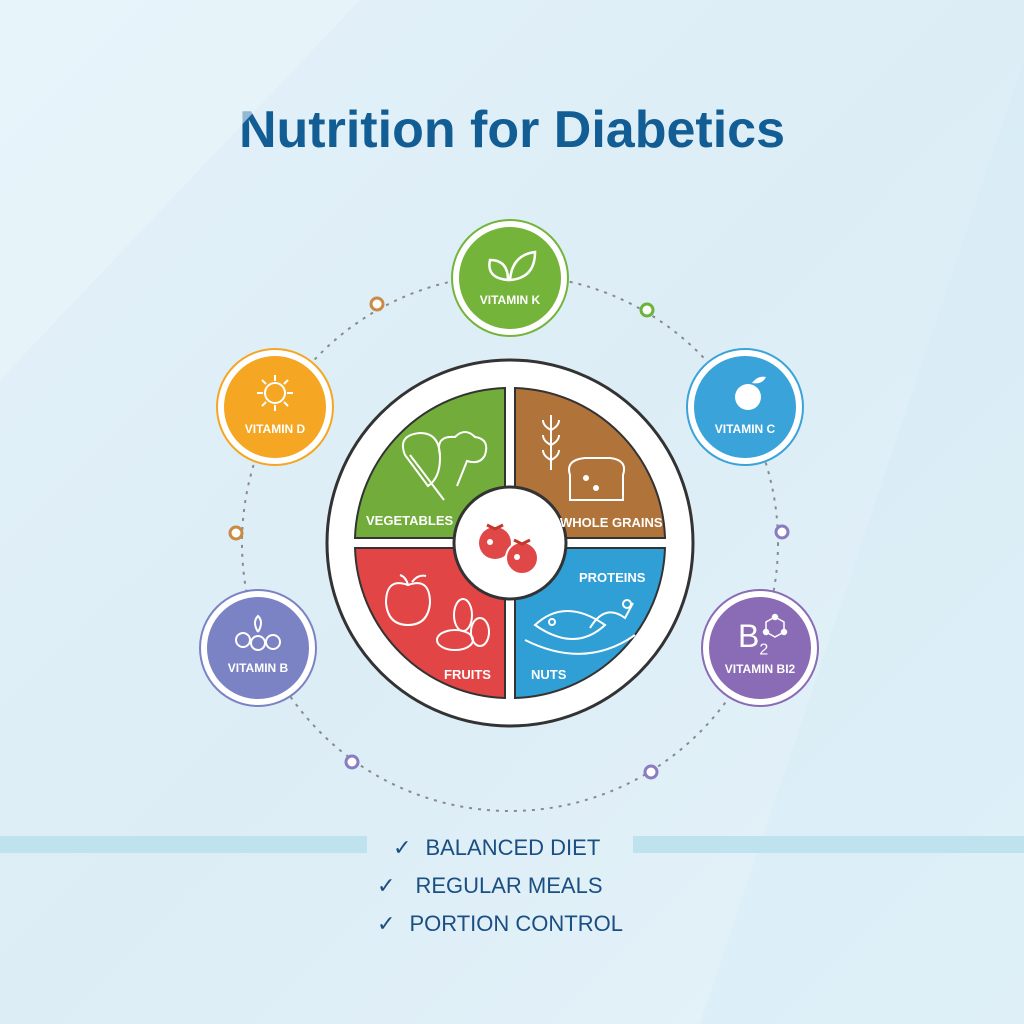 The image size is (1024, 1024). I want to click on leaf-icon, so click(512, 266).